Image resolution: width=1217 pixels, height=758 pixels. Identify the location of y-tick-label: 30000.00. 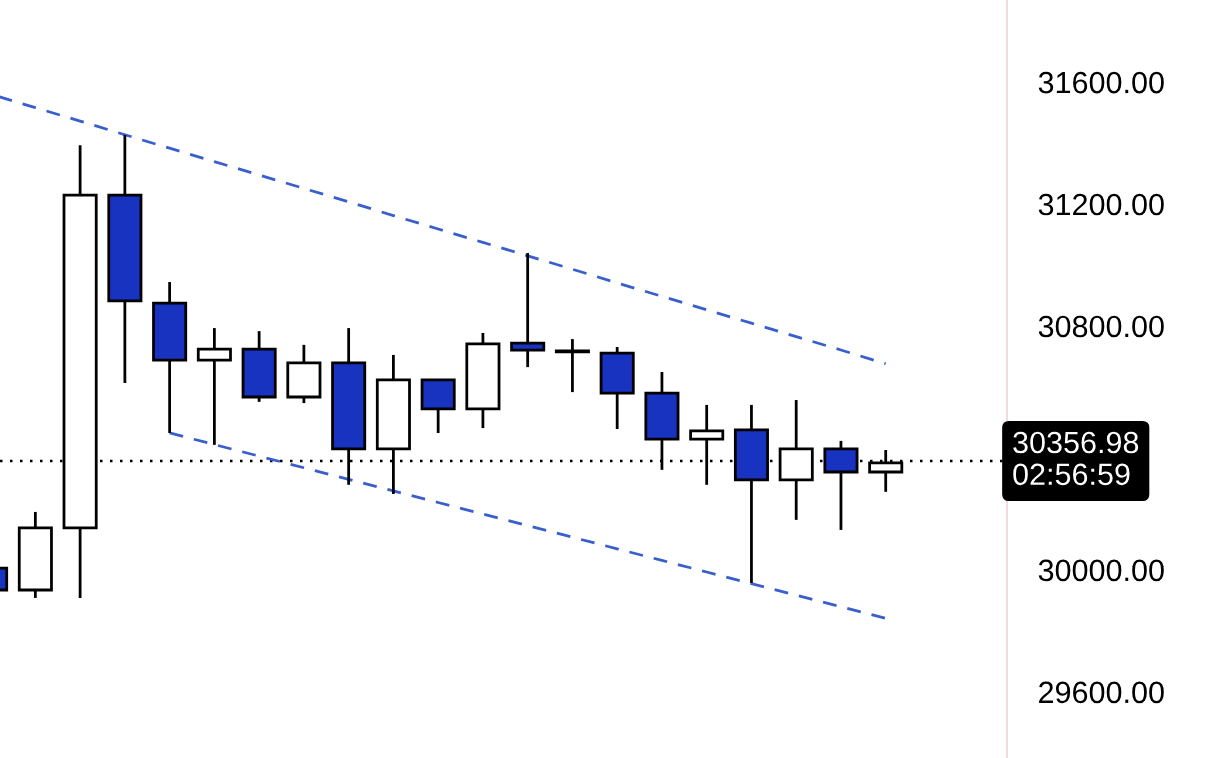
(1101, 570).